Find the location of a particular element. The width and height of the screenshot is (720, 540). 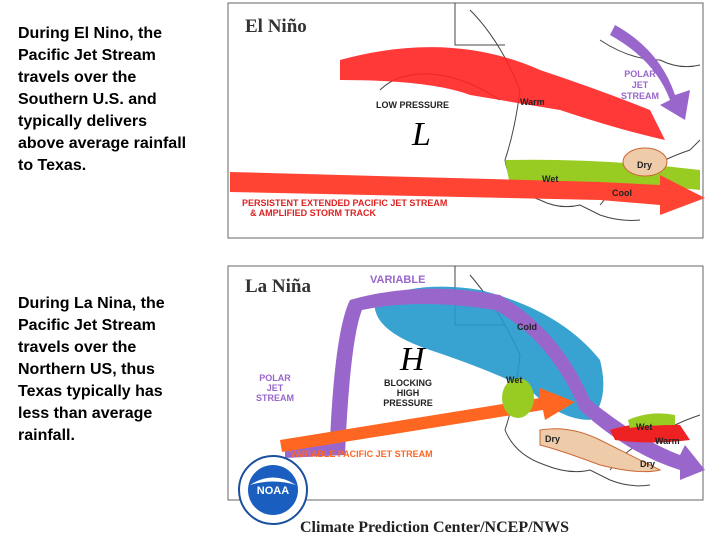

label: VARIABLE is located at coordinates (397, 280).